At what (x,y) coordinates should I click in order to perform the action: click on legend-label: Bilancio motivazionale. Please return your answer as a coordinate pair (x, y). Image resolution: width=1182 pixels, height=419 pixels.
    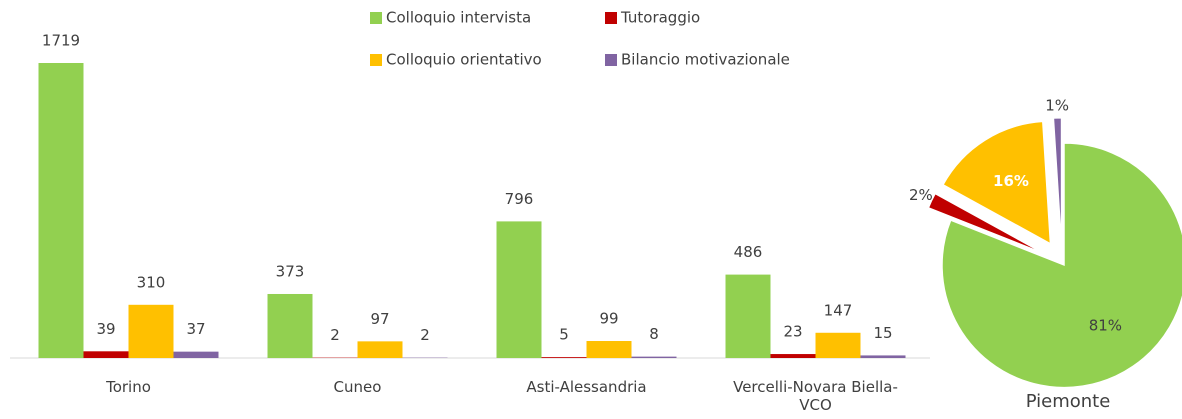
    Looking at the image, I should click on (705, 60).